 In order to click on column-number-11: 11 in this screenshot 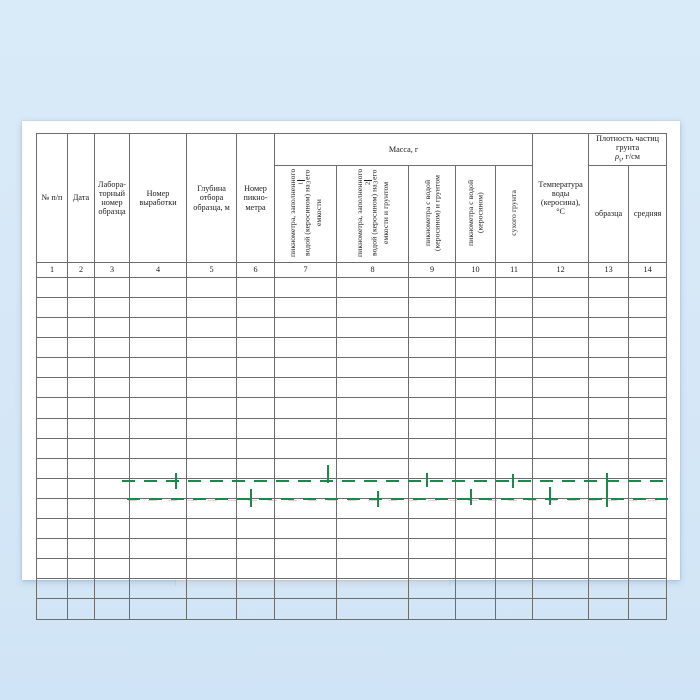, I will do `click(514, 269)`.